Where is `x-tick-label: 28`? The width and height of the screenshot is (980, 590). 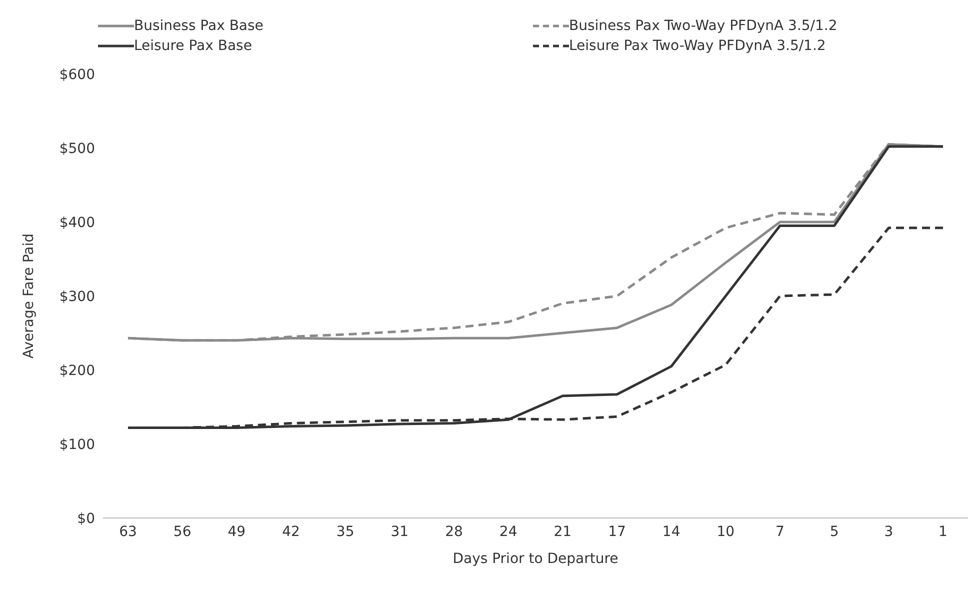 x-tick-label: 28 is located at coordinates (454, 532).